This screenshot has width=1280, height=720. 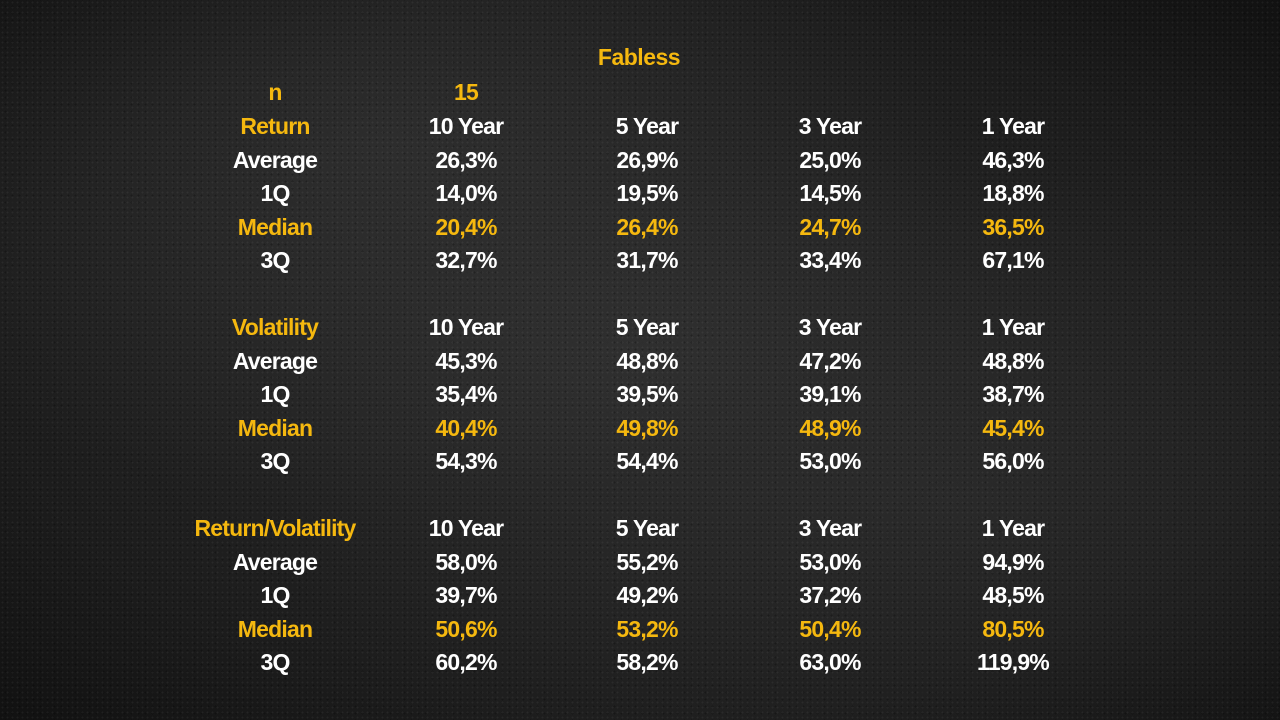 What do you see at coordinates (1013, 628) in the screenshot?
I see `table-cell: 80,5%` at bounding box center [1013, 628].